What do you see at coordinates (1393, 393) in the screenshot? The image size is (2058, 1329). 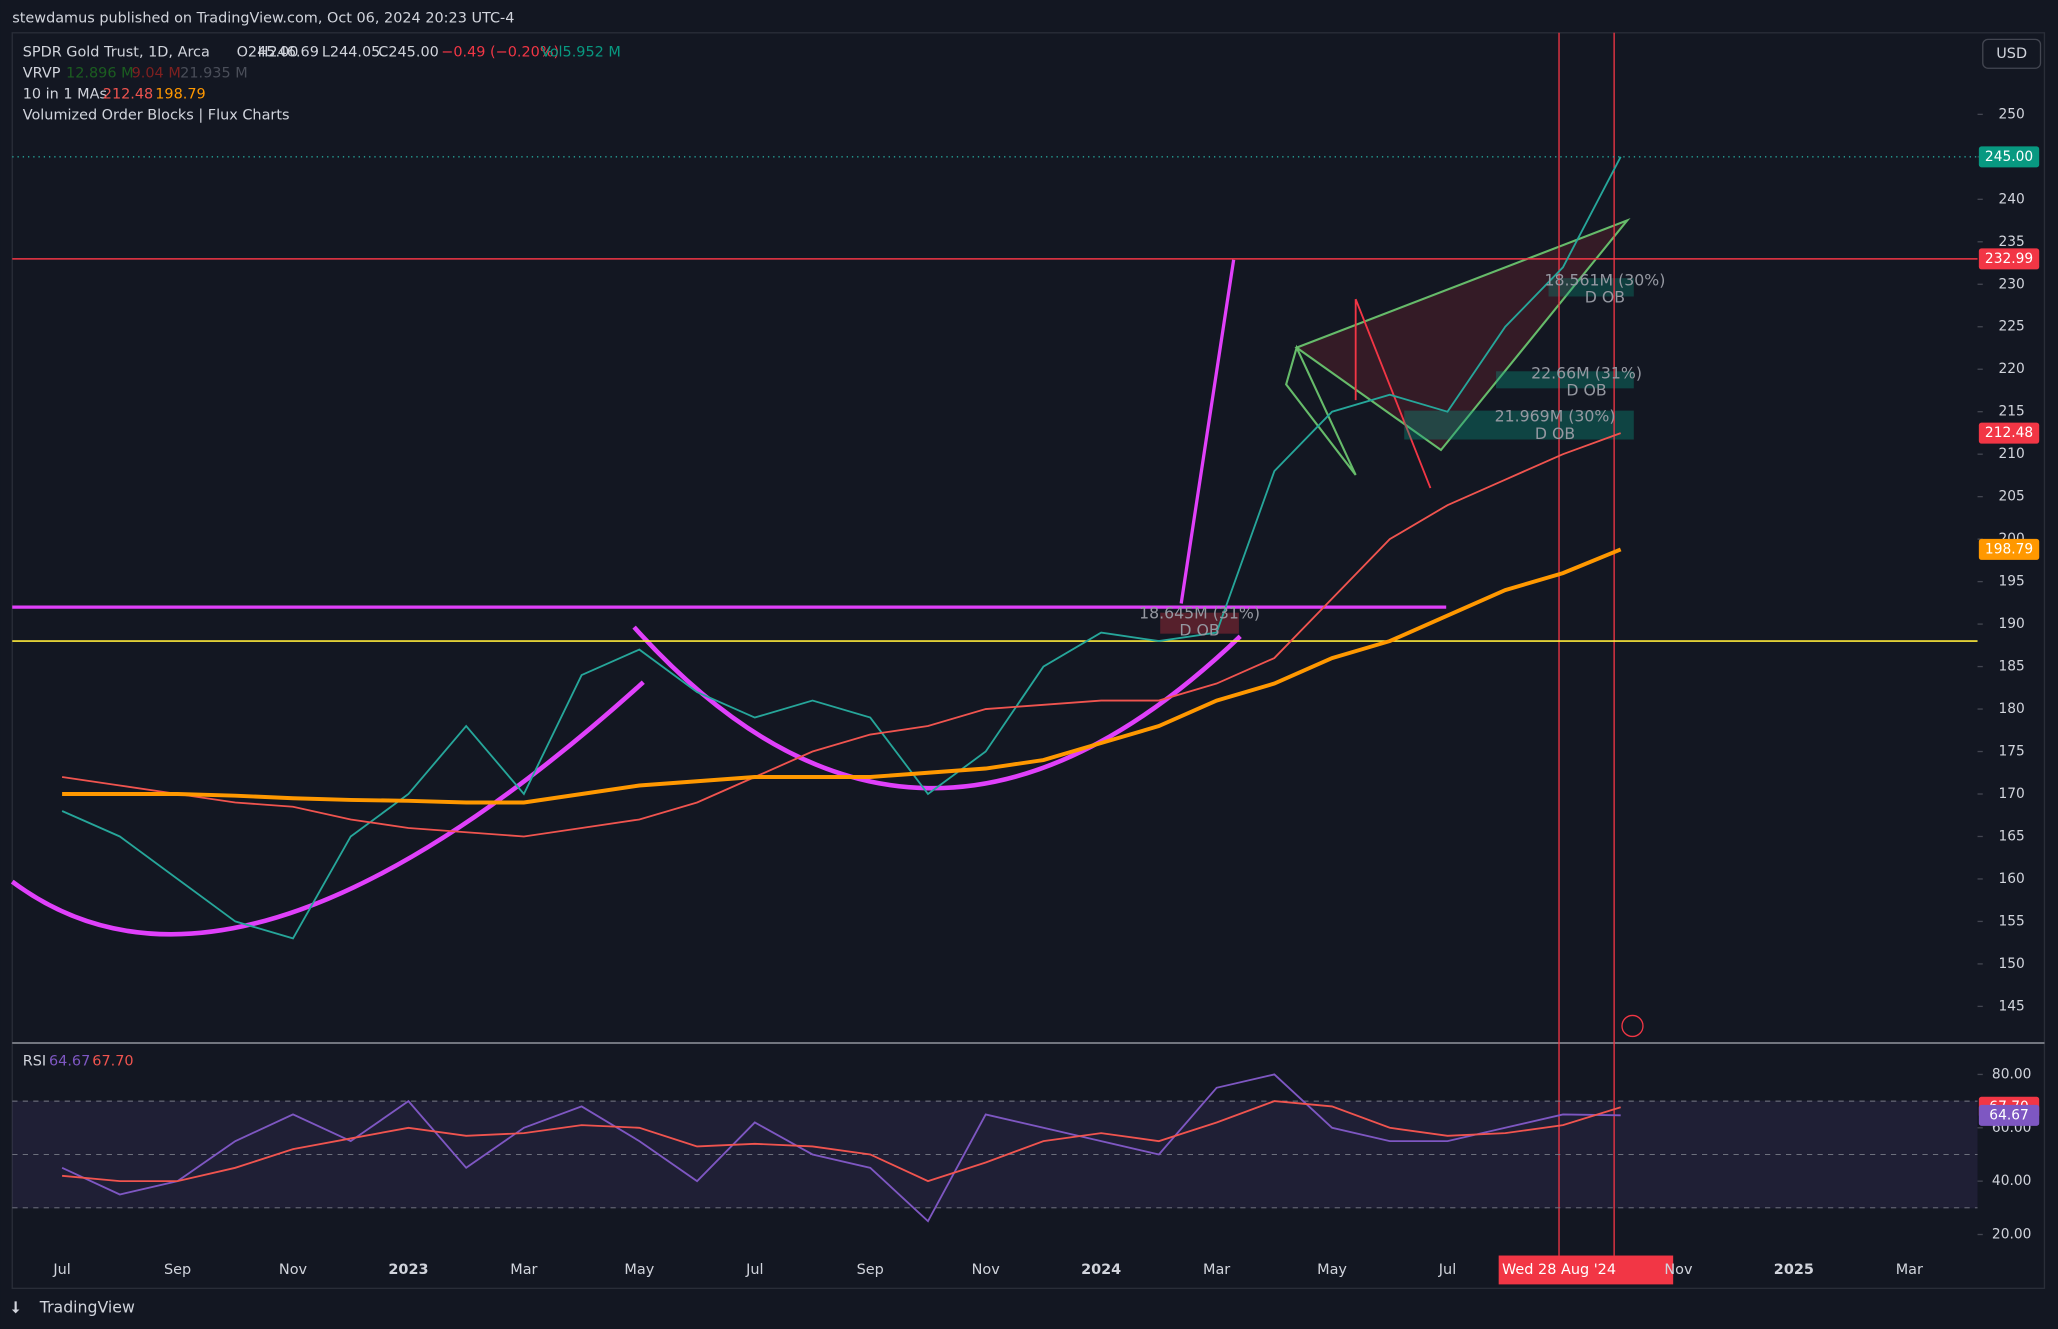 I see `range-line` at bounding box center [1393, 393].